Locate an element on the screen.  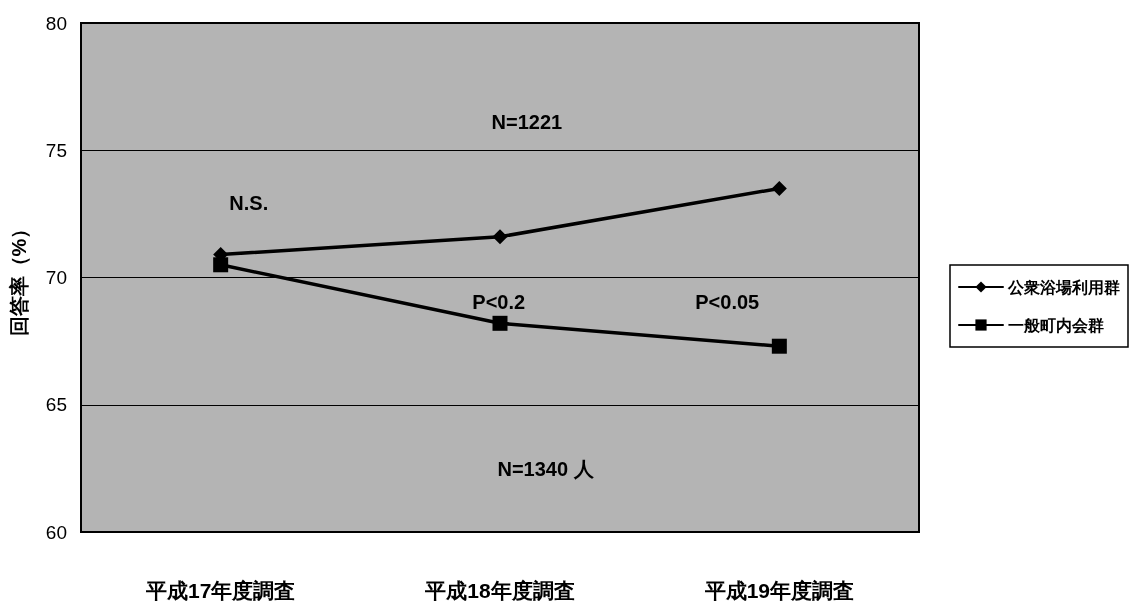
legend-label: 一般町内会群 is located at coordinates (1056, 325).